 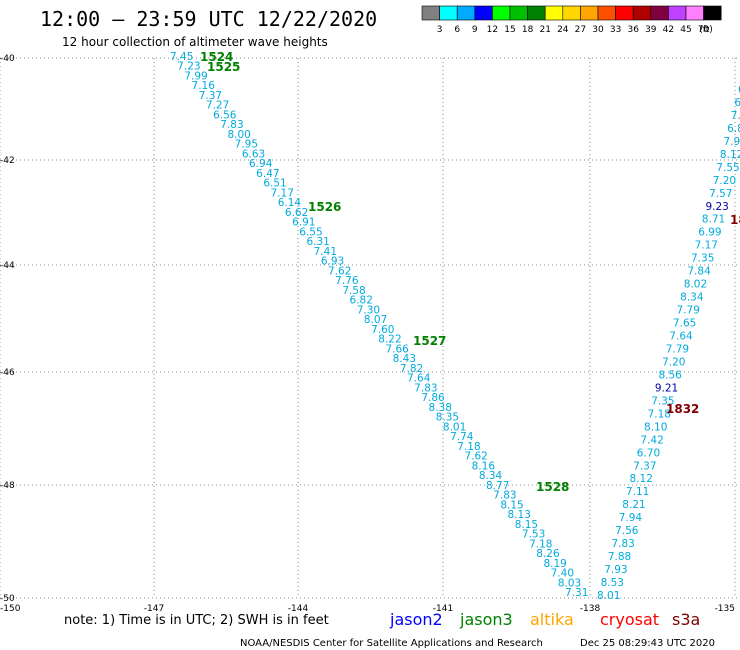 I want to click on legend-label: 36, so click(x=633, y=30).